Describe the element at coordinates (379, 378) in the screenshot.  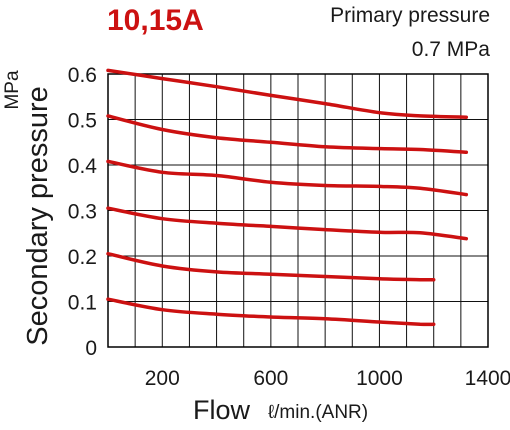
I see `x-tick-label: 1000` at that location.